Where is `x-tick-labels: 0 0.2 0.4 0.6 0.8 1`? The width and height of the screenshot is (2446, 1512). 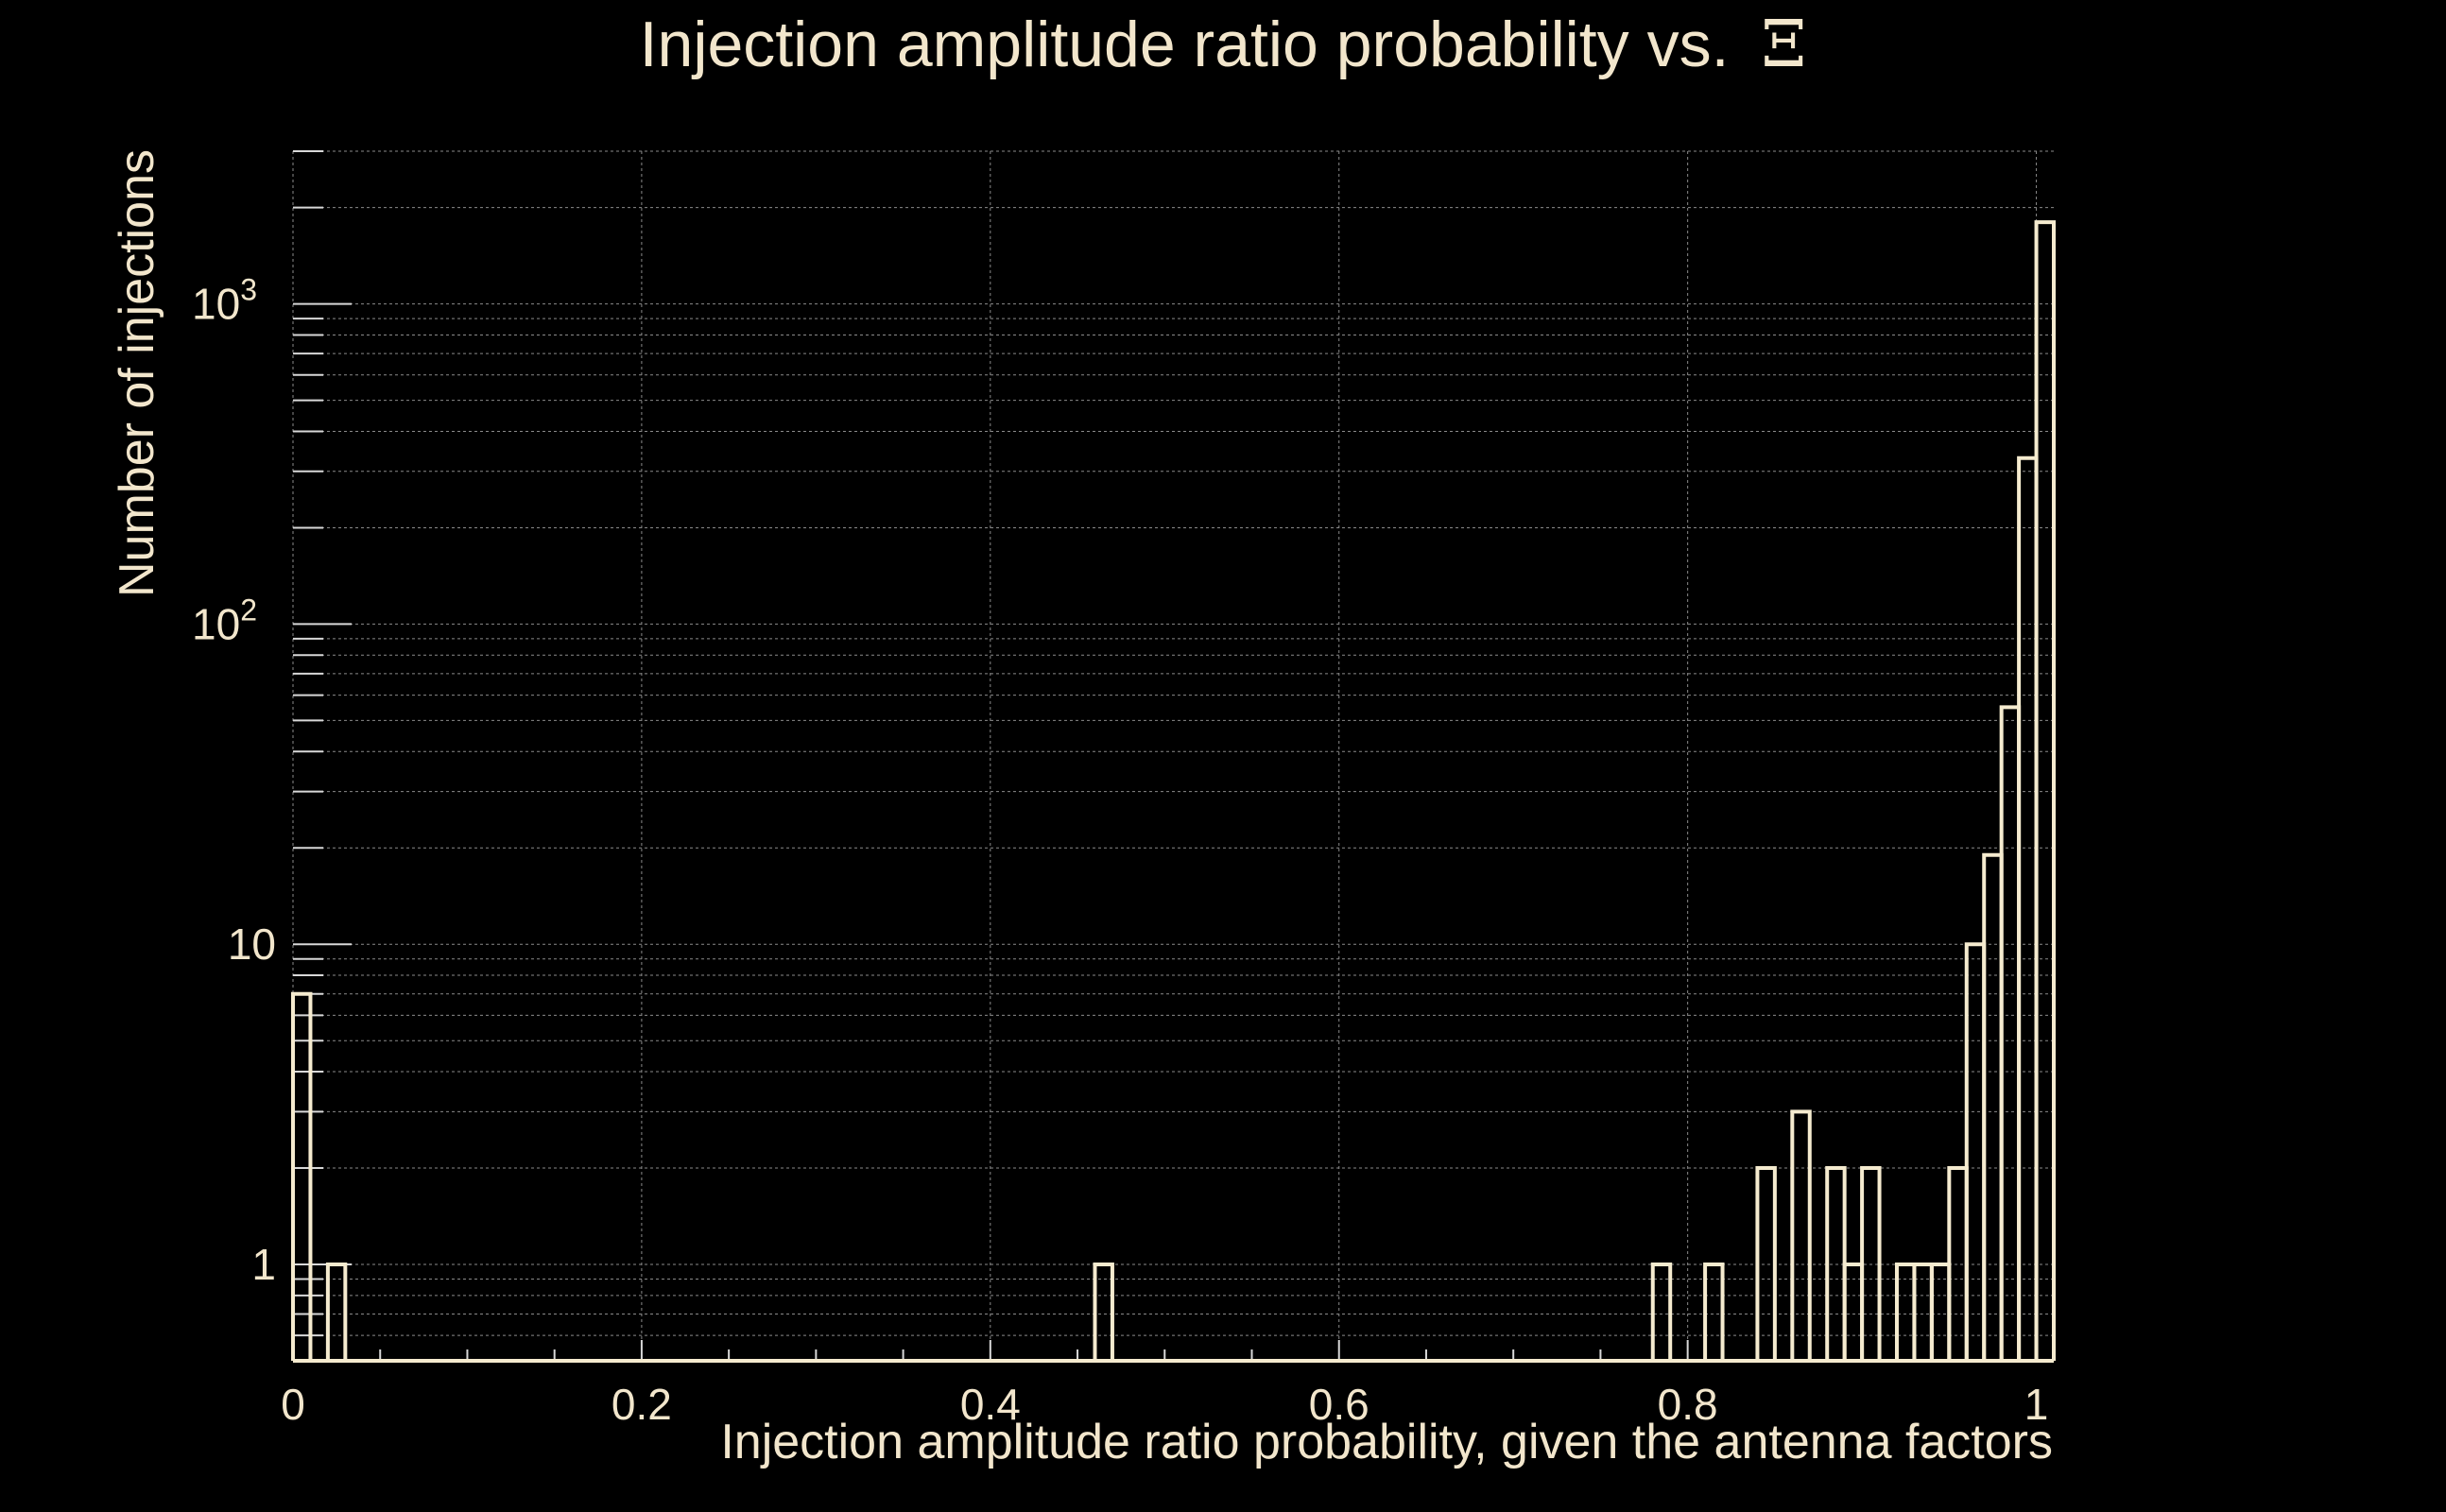
x-tick-labels: 0 0.2 0.4 0.6 0.8 1 is located at coordinates (1164, 1404).